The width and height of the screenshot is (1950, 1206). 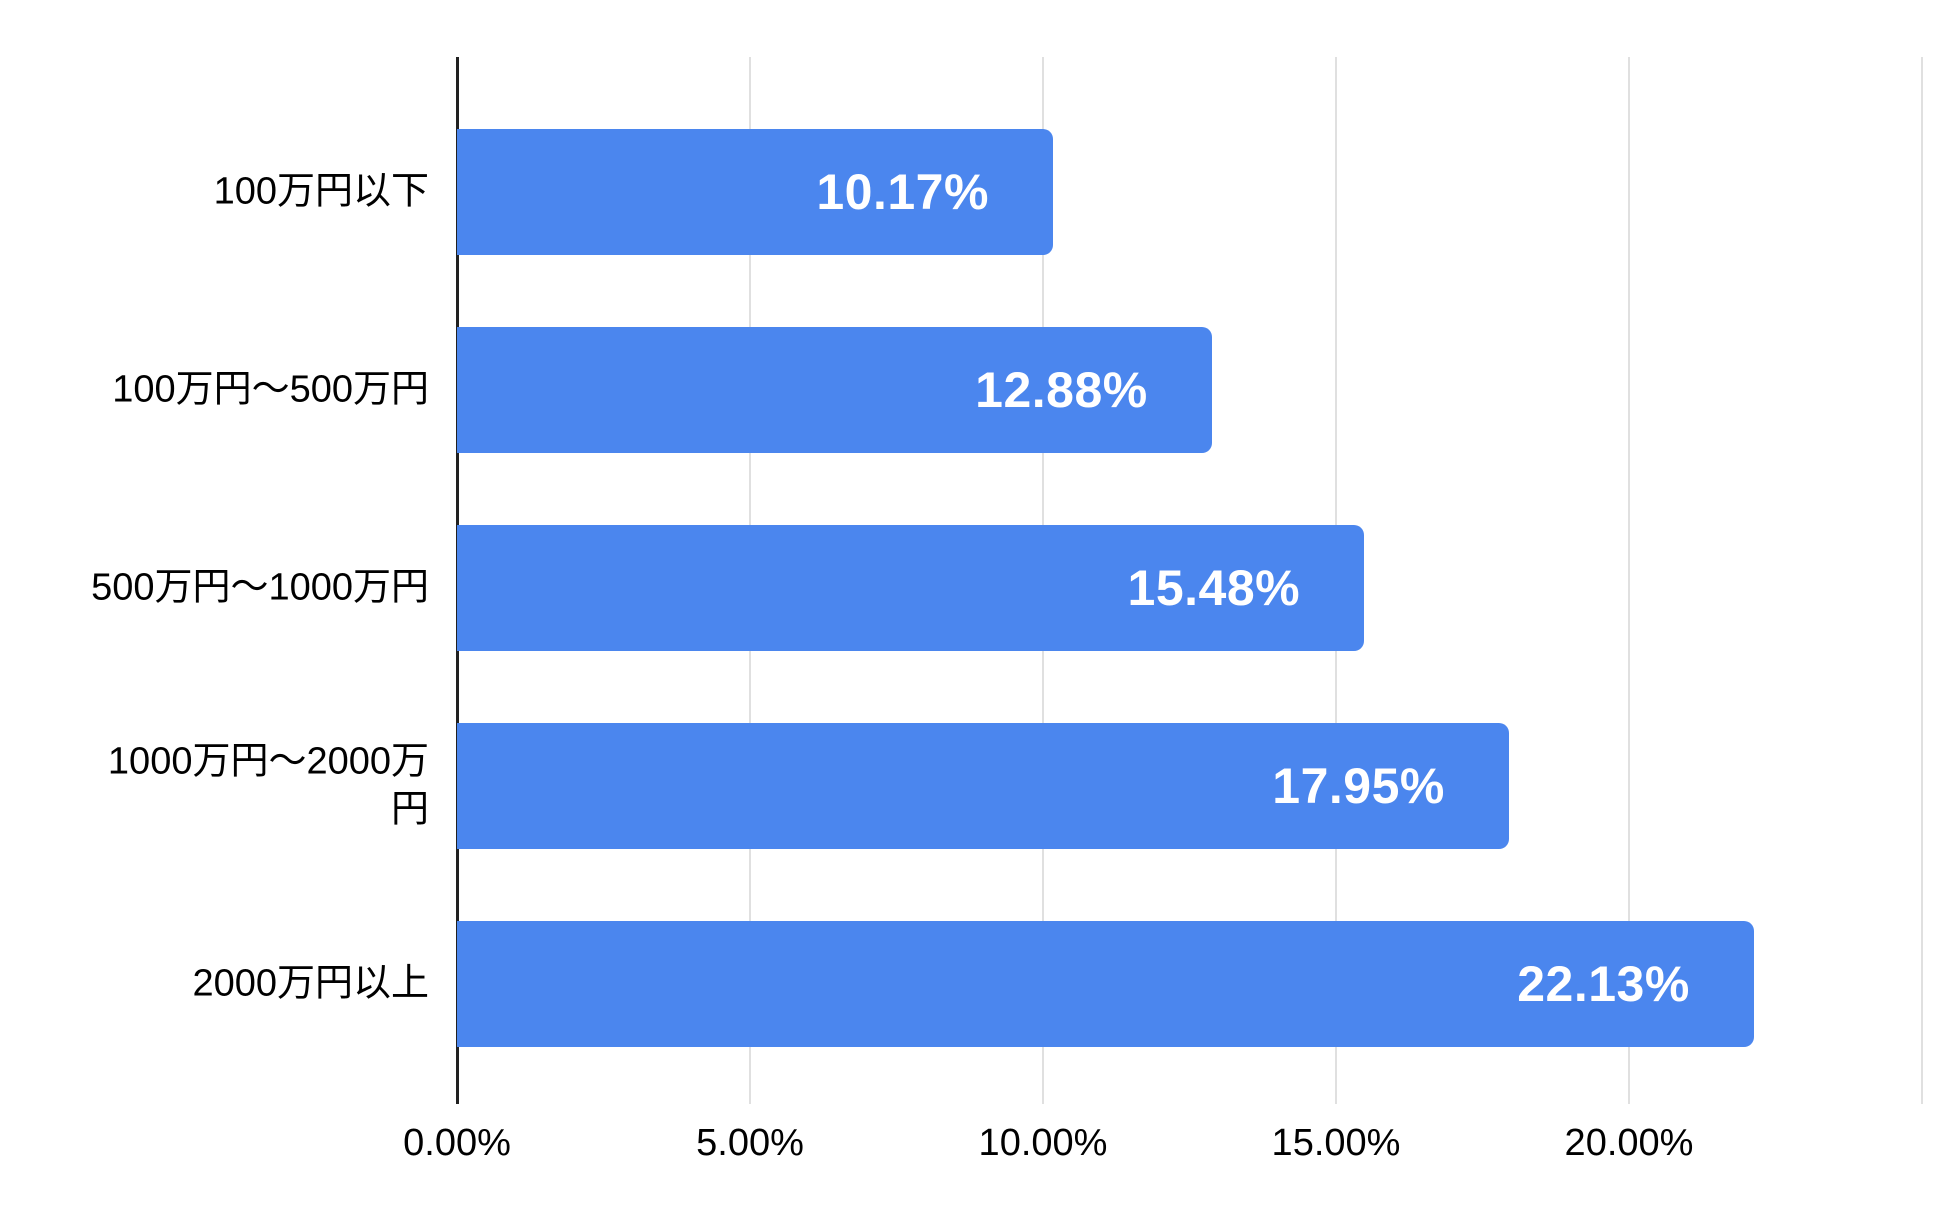 What do you see at coordinates (310, 983) in the screenshot?
I see `category-label: 2000万円以上` at bounding box center [310, 983].